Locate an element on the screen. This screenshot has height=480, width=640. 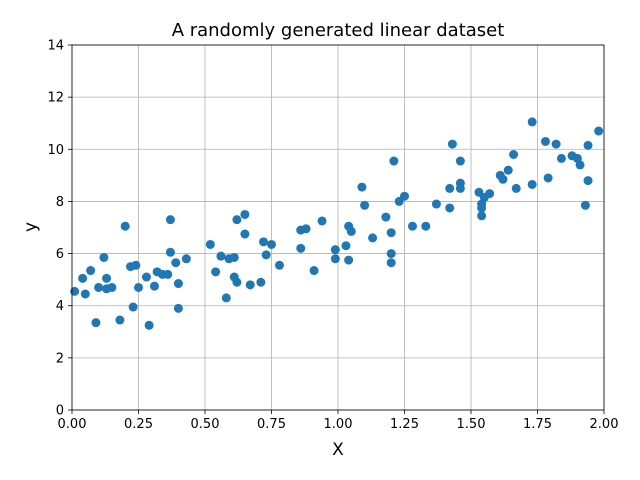
chart-title: A randomly generated linear dataset is located at coordinates (338, 30).